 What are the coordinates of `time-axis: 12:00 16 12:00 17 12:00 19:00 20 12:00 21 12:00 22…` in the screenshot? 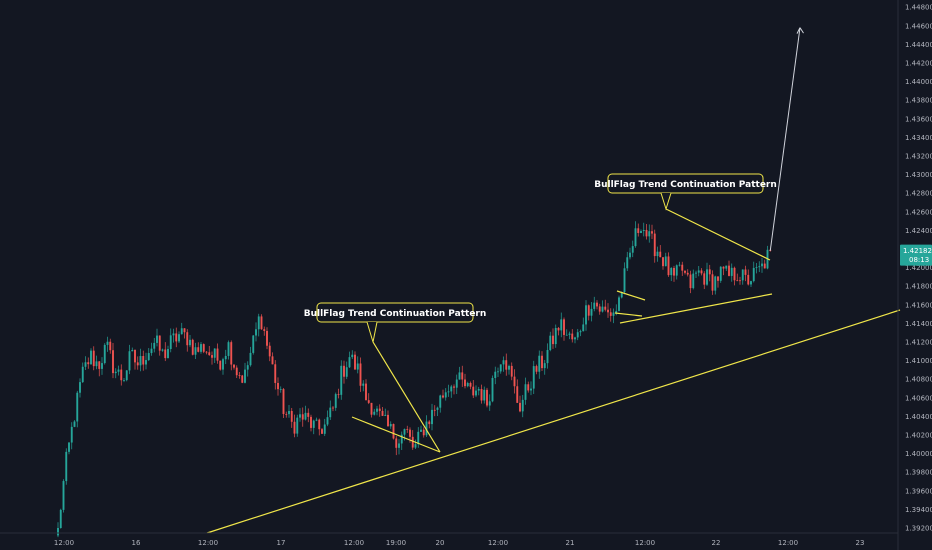 It's located at (449, 539).